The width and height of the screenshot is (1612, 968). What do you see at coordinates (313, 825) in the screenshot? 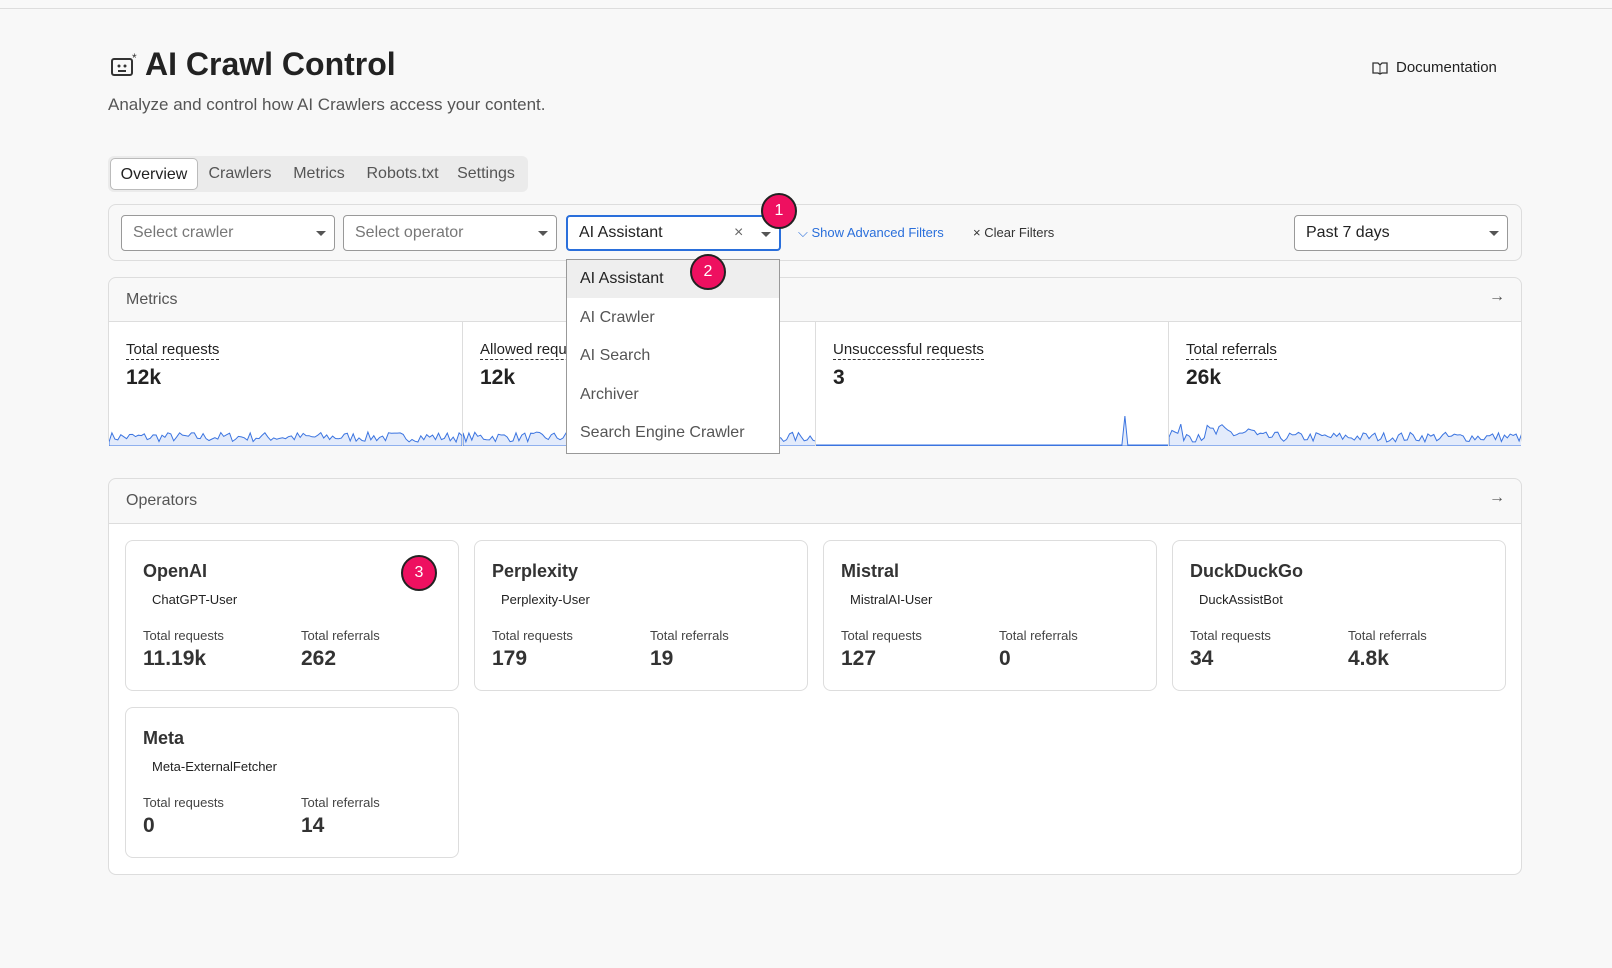
I see `stat-value: 14` at bounding box center [313, 825].